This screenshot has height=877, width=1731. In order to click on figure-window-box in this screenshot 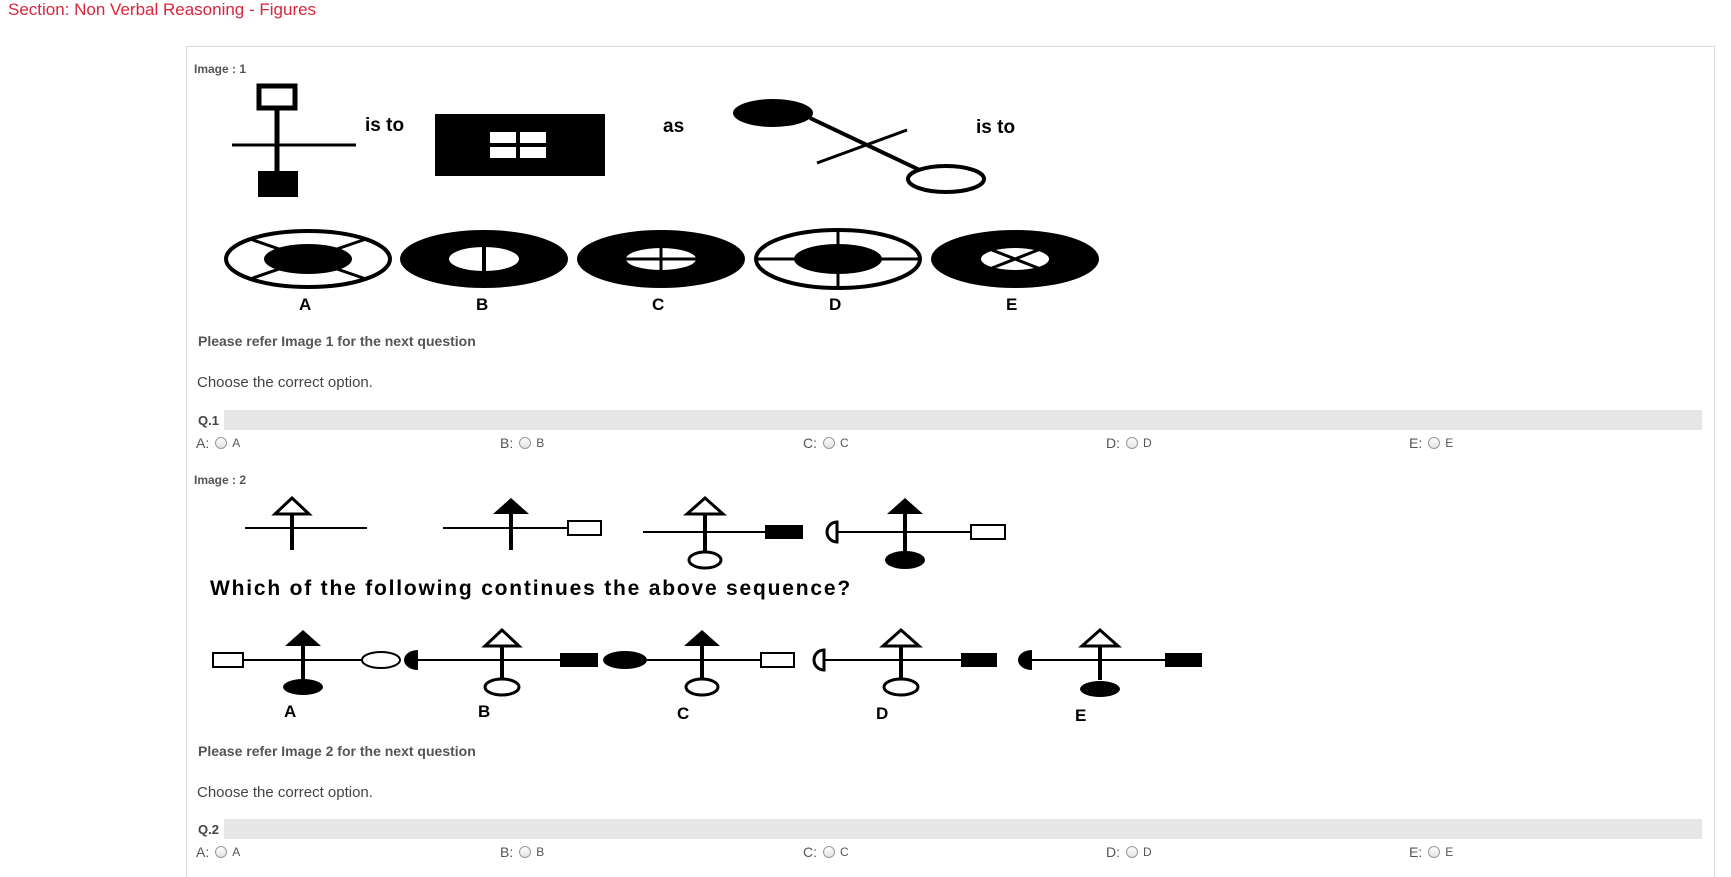, I will do `click(520, 145)`.